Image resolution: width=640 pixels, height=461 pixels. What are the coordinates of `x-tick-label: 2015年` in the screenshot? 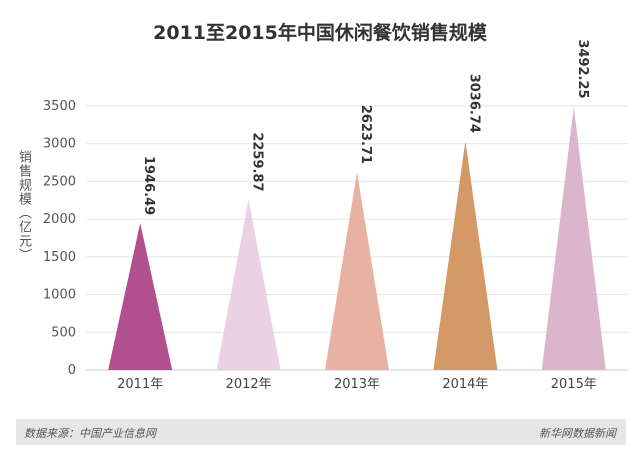 It's located at (574, 384).